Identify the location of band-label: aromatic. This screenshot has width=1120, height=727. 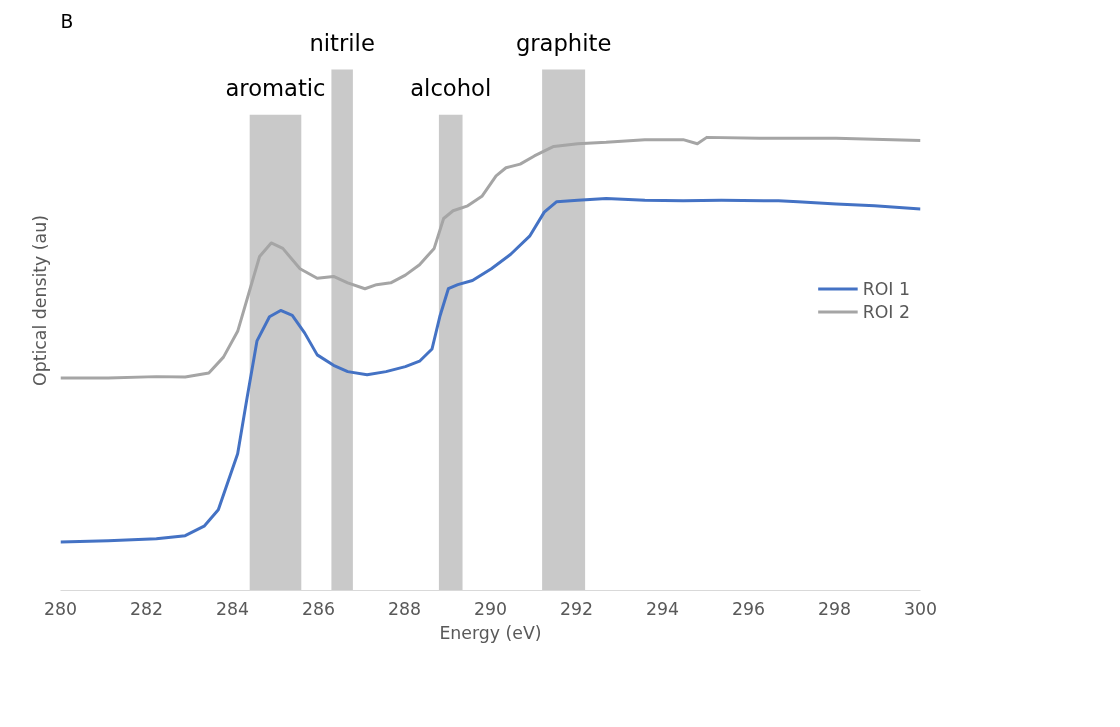
(275, 88).